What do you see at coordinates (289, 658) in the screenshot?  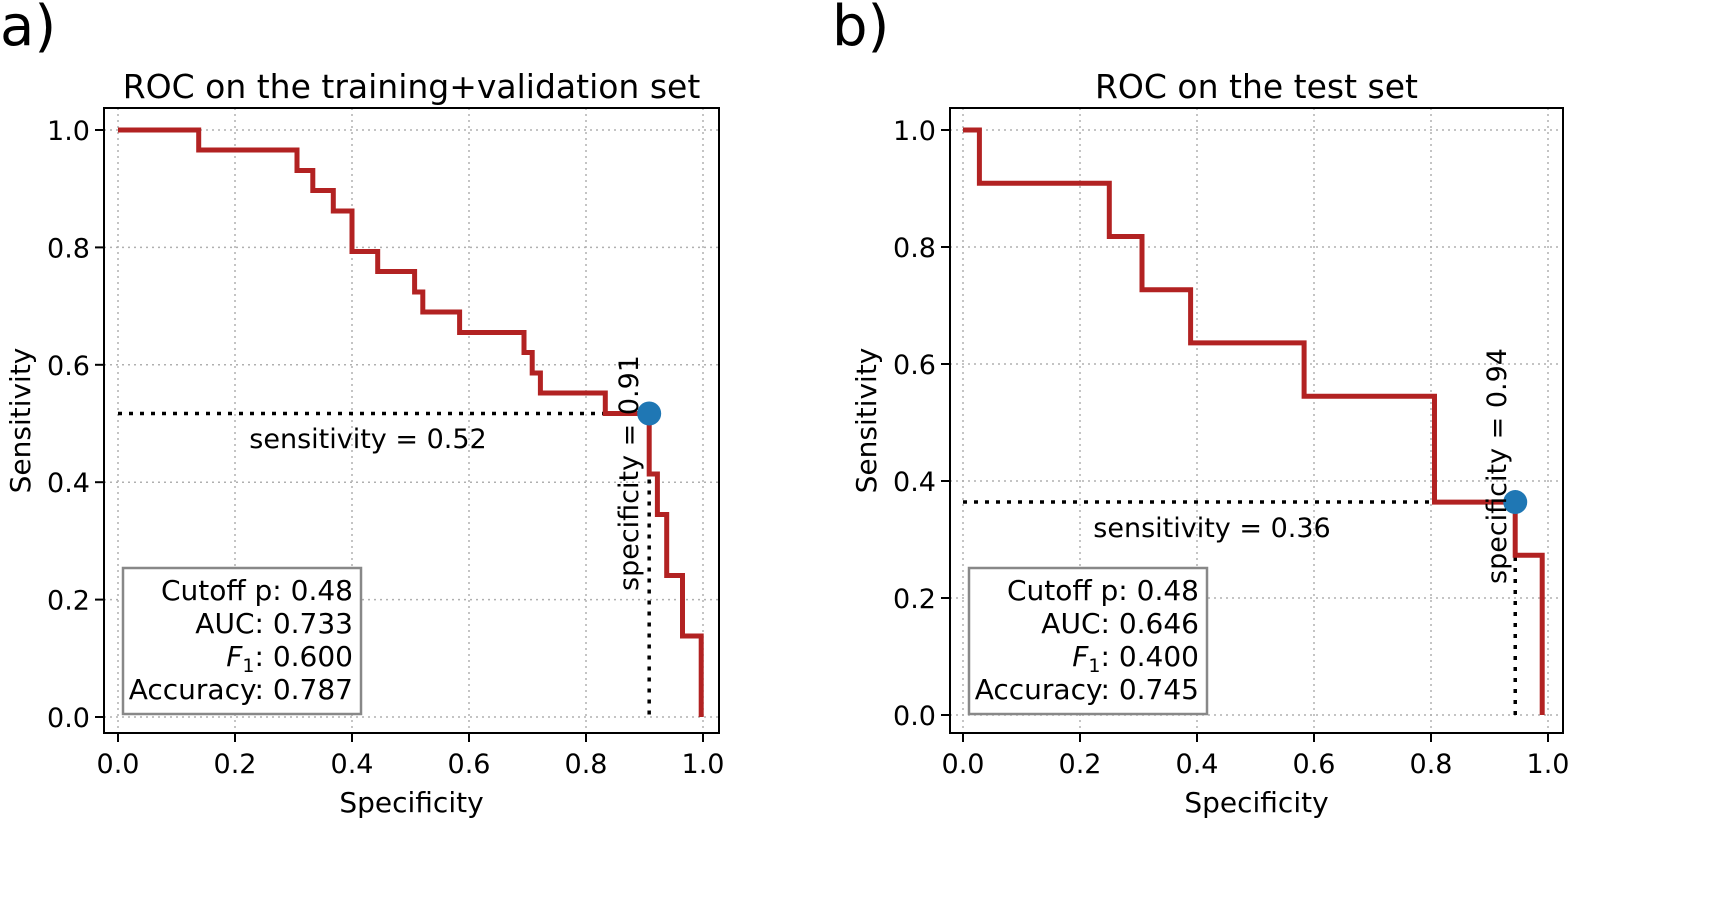 I see `legend-f1: F1: 0.600` at bounding box center [289, 658].